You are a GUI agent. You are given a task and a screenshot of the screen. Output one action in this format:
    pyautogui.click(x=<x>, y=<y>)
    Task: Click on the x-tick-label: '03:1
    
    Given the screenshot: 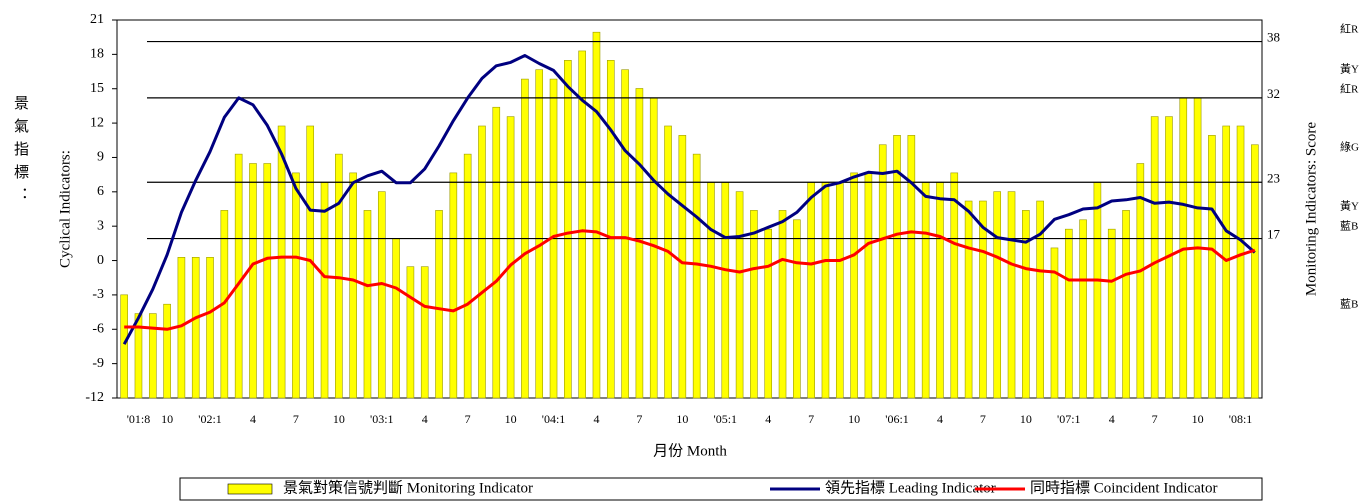 What is the action you would take?
    pyautogui.click(x=382, y=419)
    